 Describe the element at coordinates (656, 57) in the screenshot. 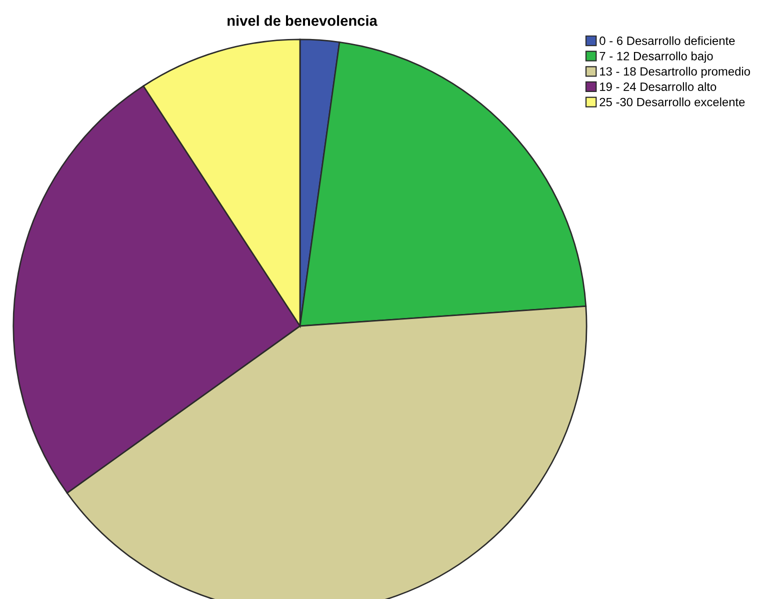

I see `legend-label: 7 - 12 Desarrollo bajo` at that location.